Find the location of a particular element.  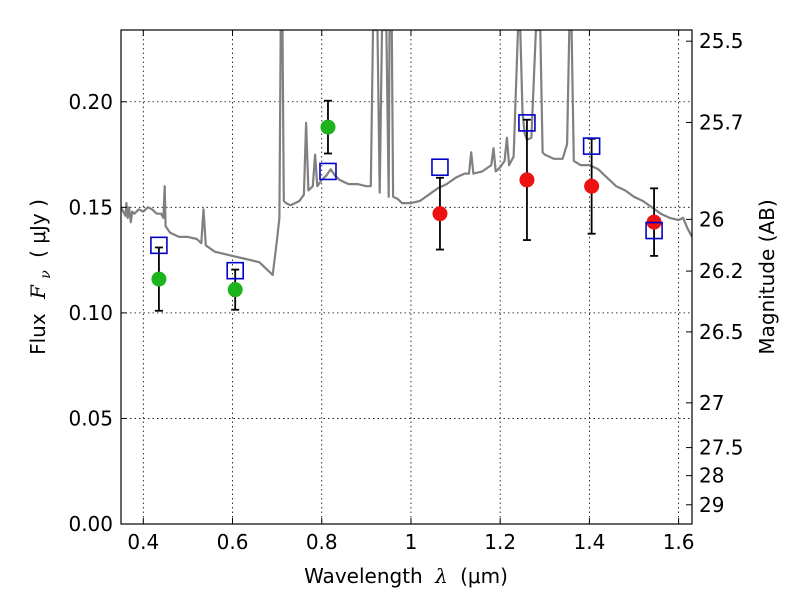

y-tick-label: 0.05 is located at coordinates (90, 418).